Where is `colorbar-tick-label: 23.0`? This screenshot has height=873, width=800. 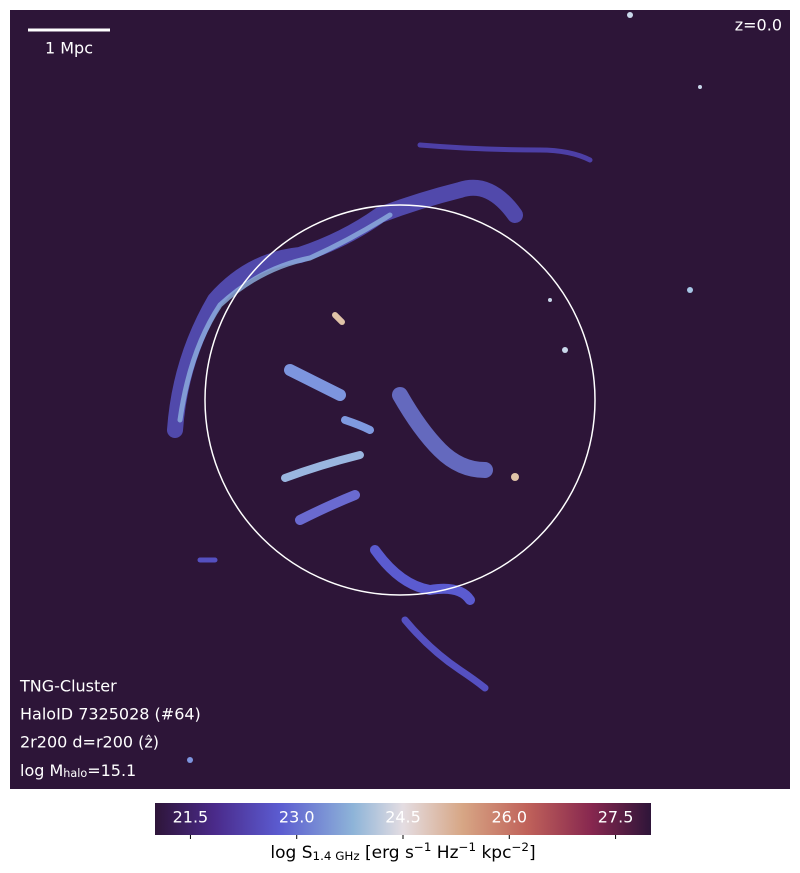
colorbar-tick-label: 23.0 is located at coordinates (297, 817).